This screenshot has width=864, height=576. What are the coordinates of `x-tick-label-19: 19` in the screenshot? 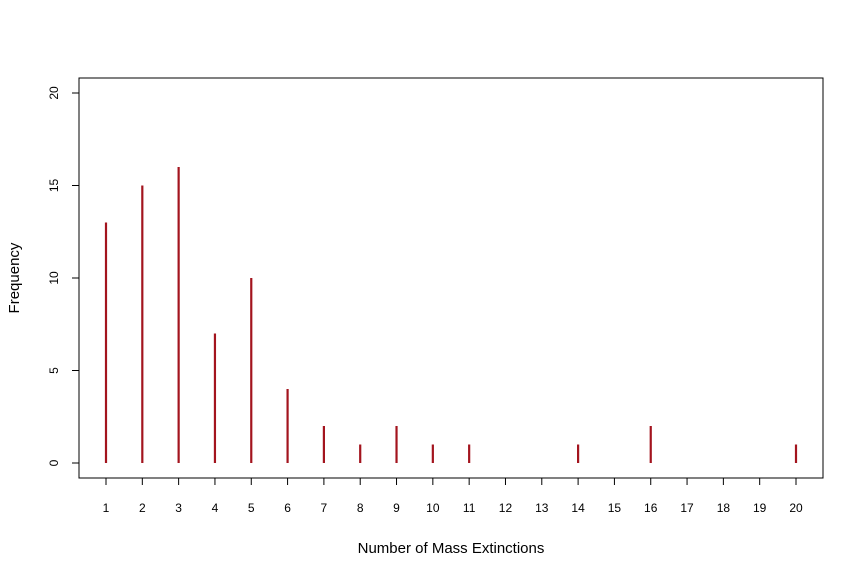 It's located at (760, 508).